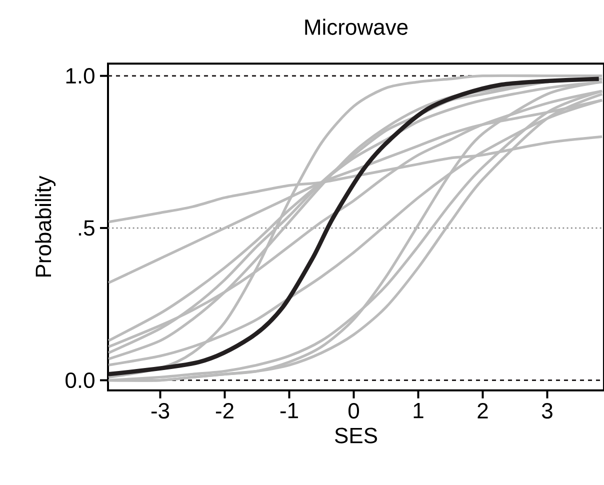  Describe the element at coordinates (356, 26) in the screenshot. I see `chart-title: Microwave` at that location.